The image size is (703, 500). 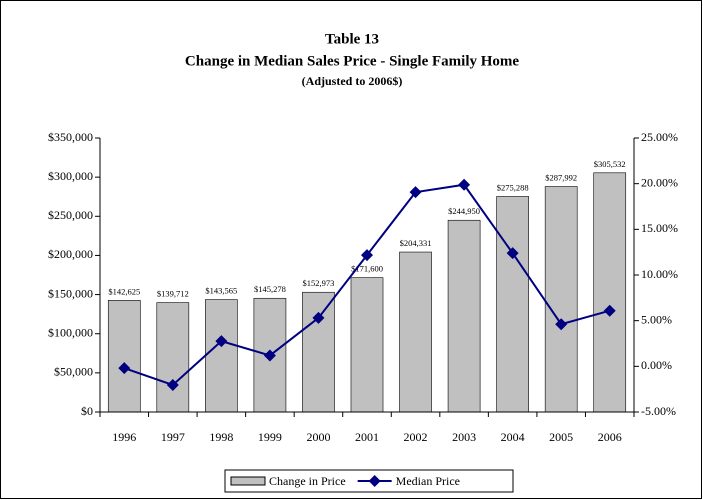 What do you see at coordinates (70, 215) in the screenshot?
I see `y-tick-label: $250,000` at bounding box center [70, 215].